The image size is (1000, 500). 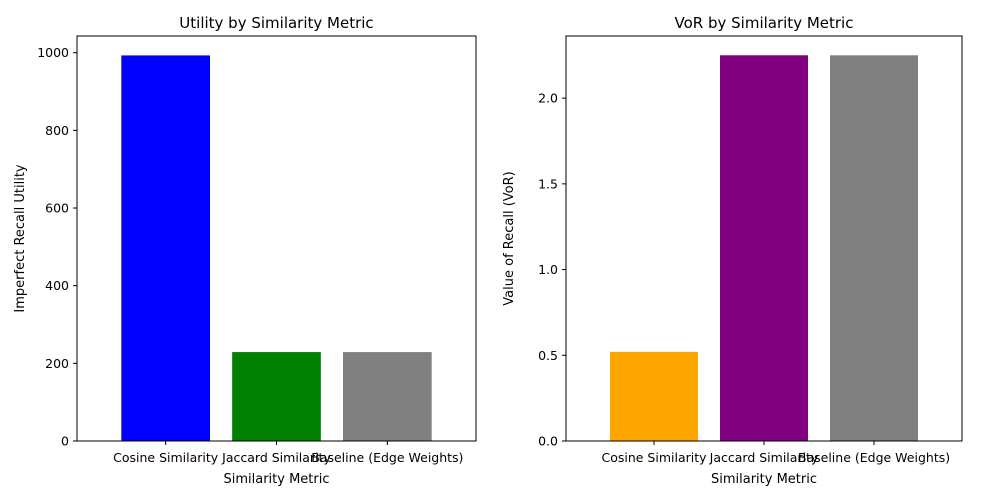 What do you see at coordinates (276, 479) in the screenshot?
I see `utility-x-axis-label: Similarity Metric` at bounding box center [276, 479].